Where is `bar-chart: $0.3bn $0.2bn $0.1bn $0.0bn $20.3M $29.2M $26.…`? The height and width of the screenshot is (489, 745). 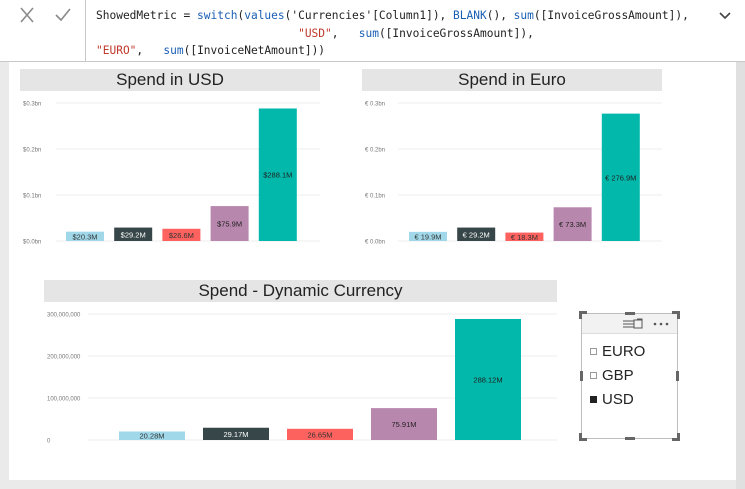
bar-chart: $0.3bn $0.2bn $0.1bn $0.0bn $20.3M $29.2M $26.… is located at coordinates (171, 174).